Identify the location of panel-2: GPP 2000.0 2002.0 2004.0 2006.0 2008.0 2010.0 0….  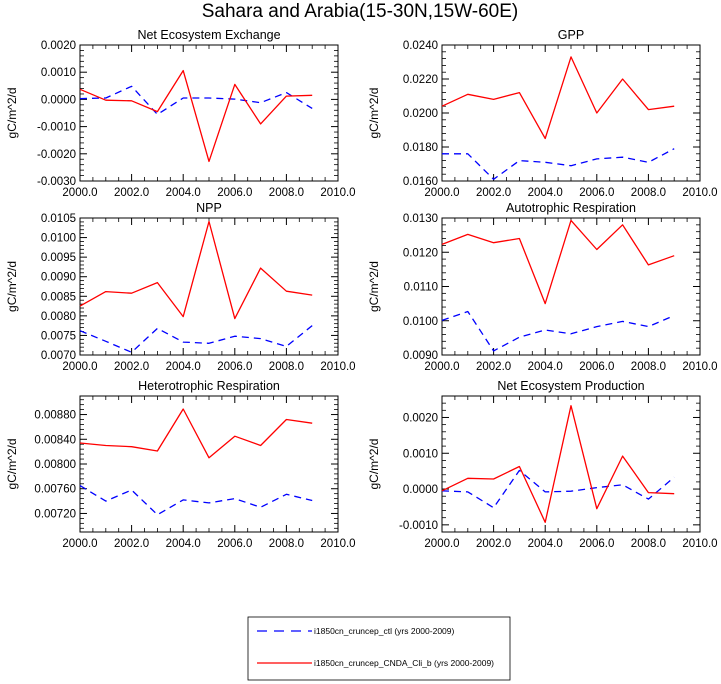
(542, 113).